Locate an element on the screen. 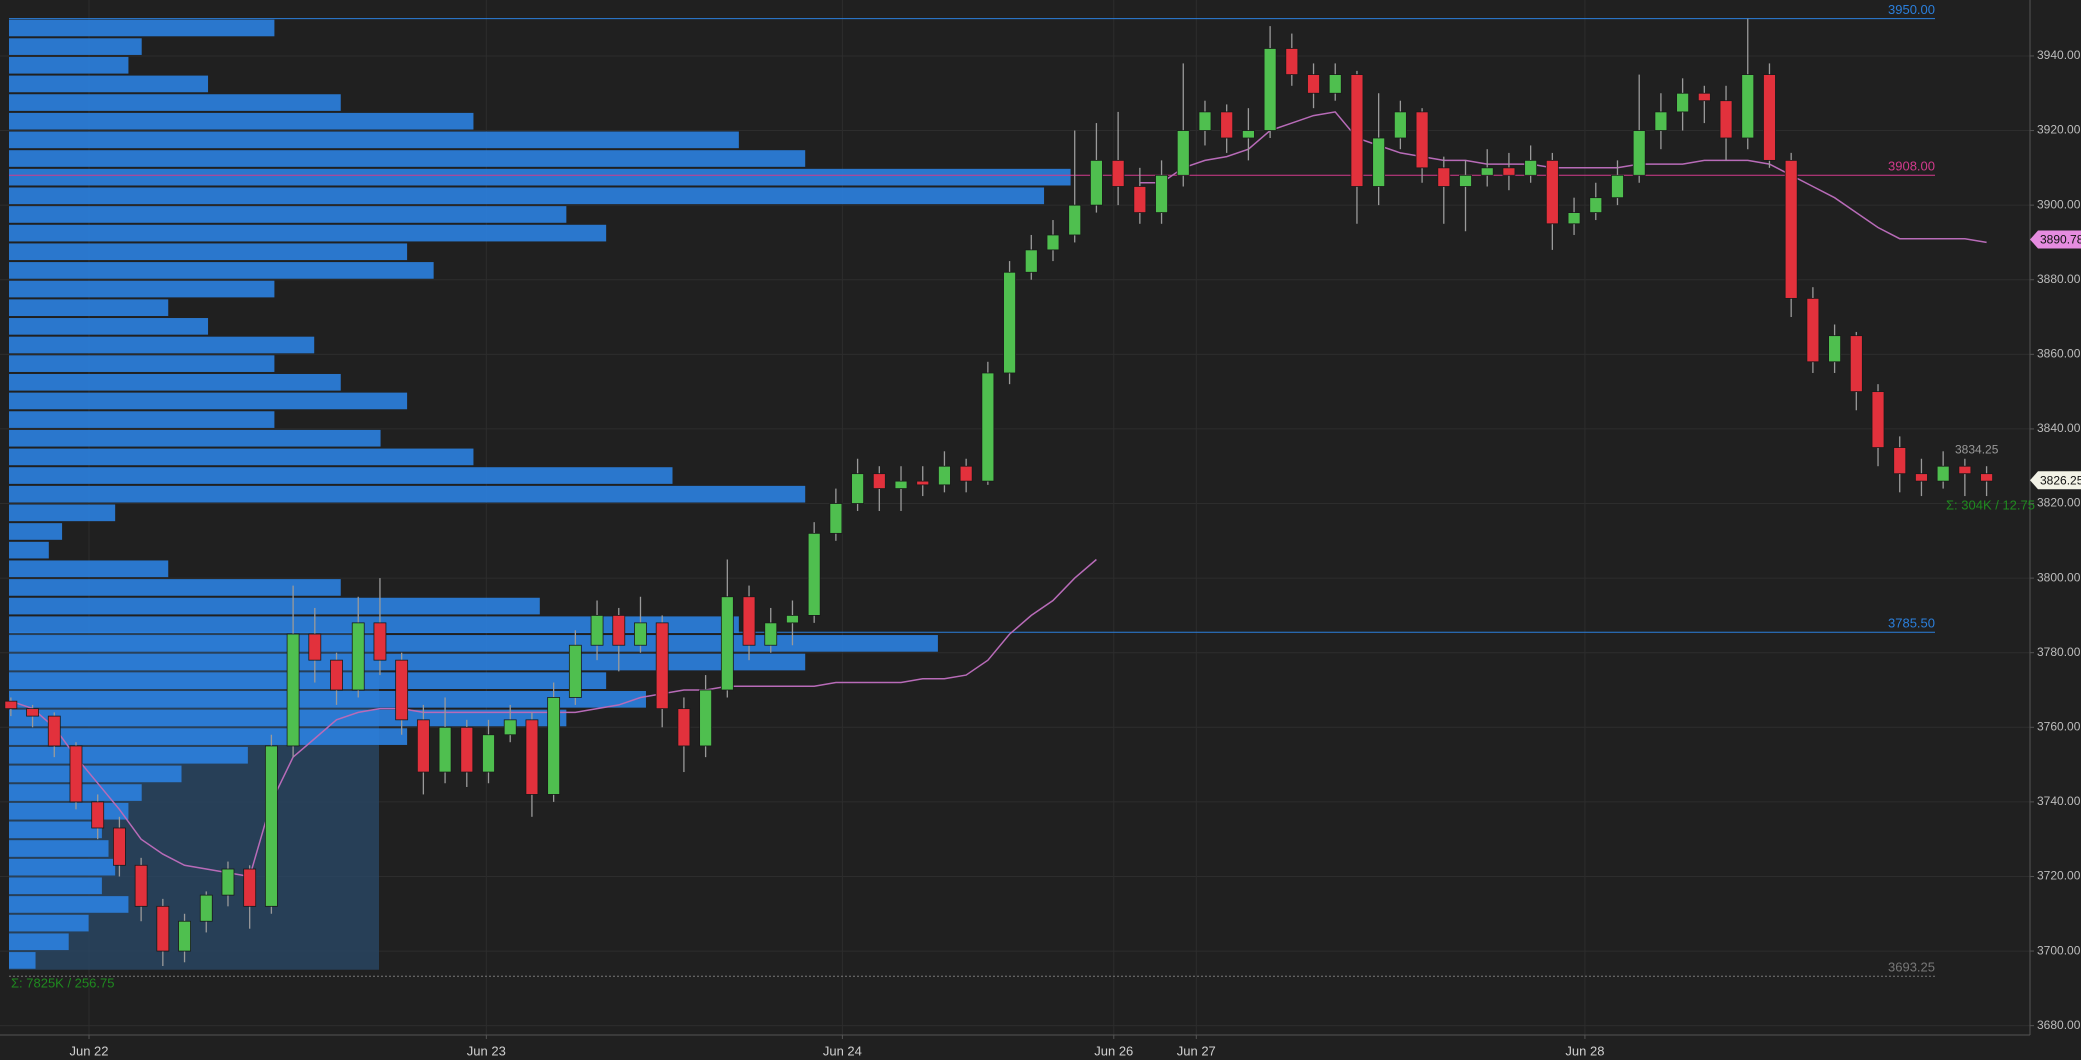 Image resolution: width=2081 pixels, height=1060 pixels. y-tick-label: 3720.00 is located at coordinates (2059, 876).